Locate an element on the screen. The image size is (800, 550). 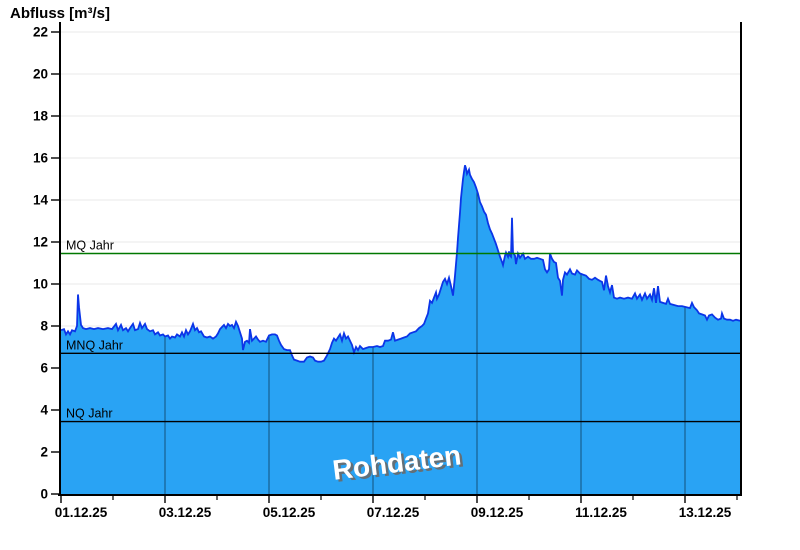
y-tick-label: 4 is located at coordinates (44, 410).